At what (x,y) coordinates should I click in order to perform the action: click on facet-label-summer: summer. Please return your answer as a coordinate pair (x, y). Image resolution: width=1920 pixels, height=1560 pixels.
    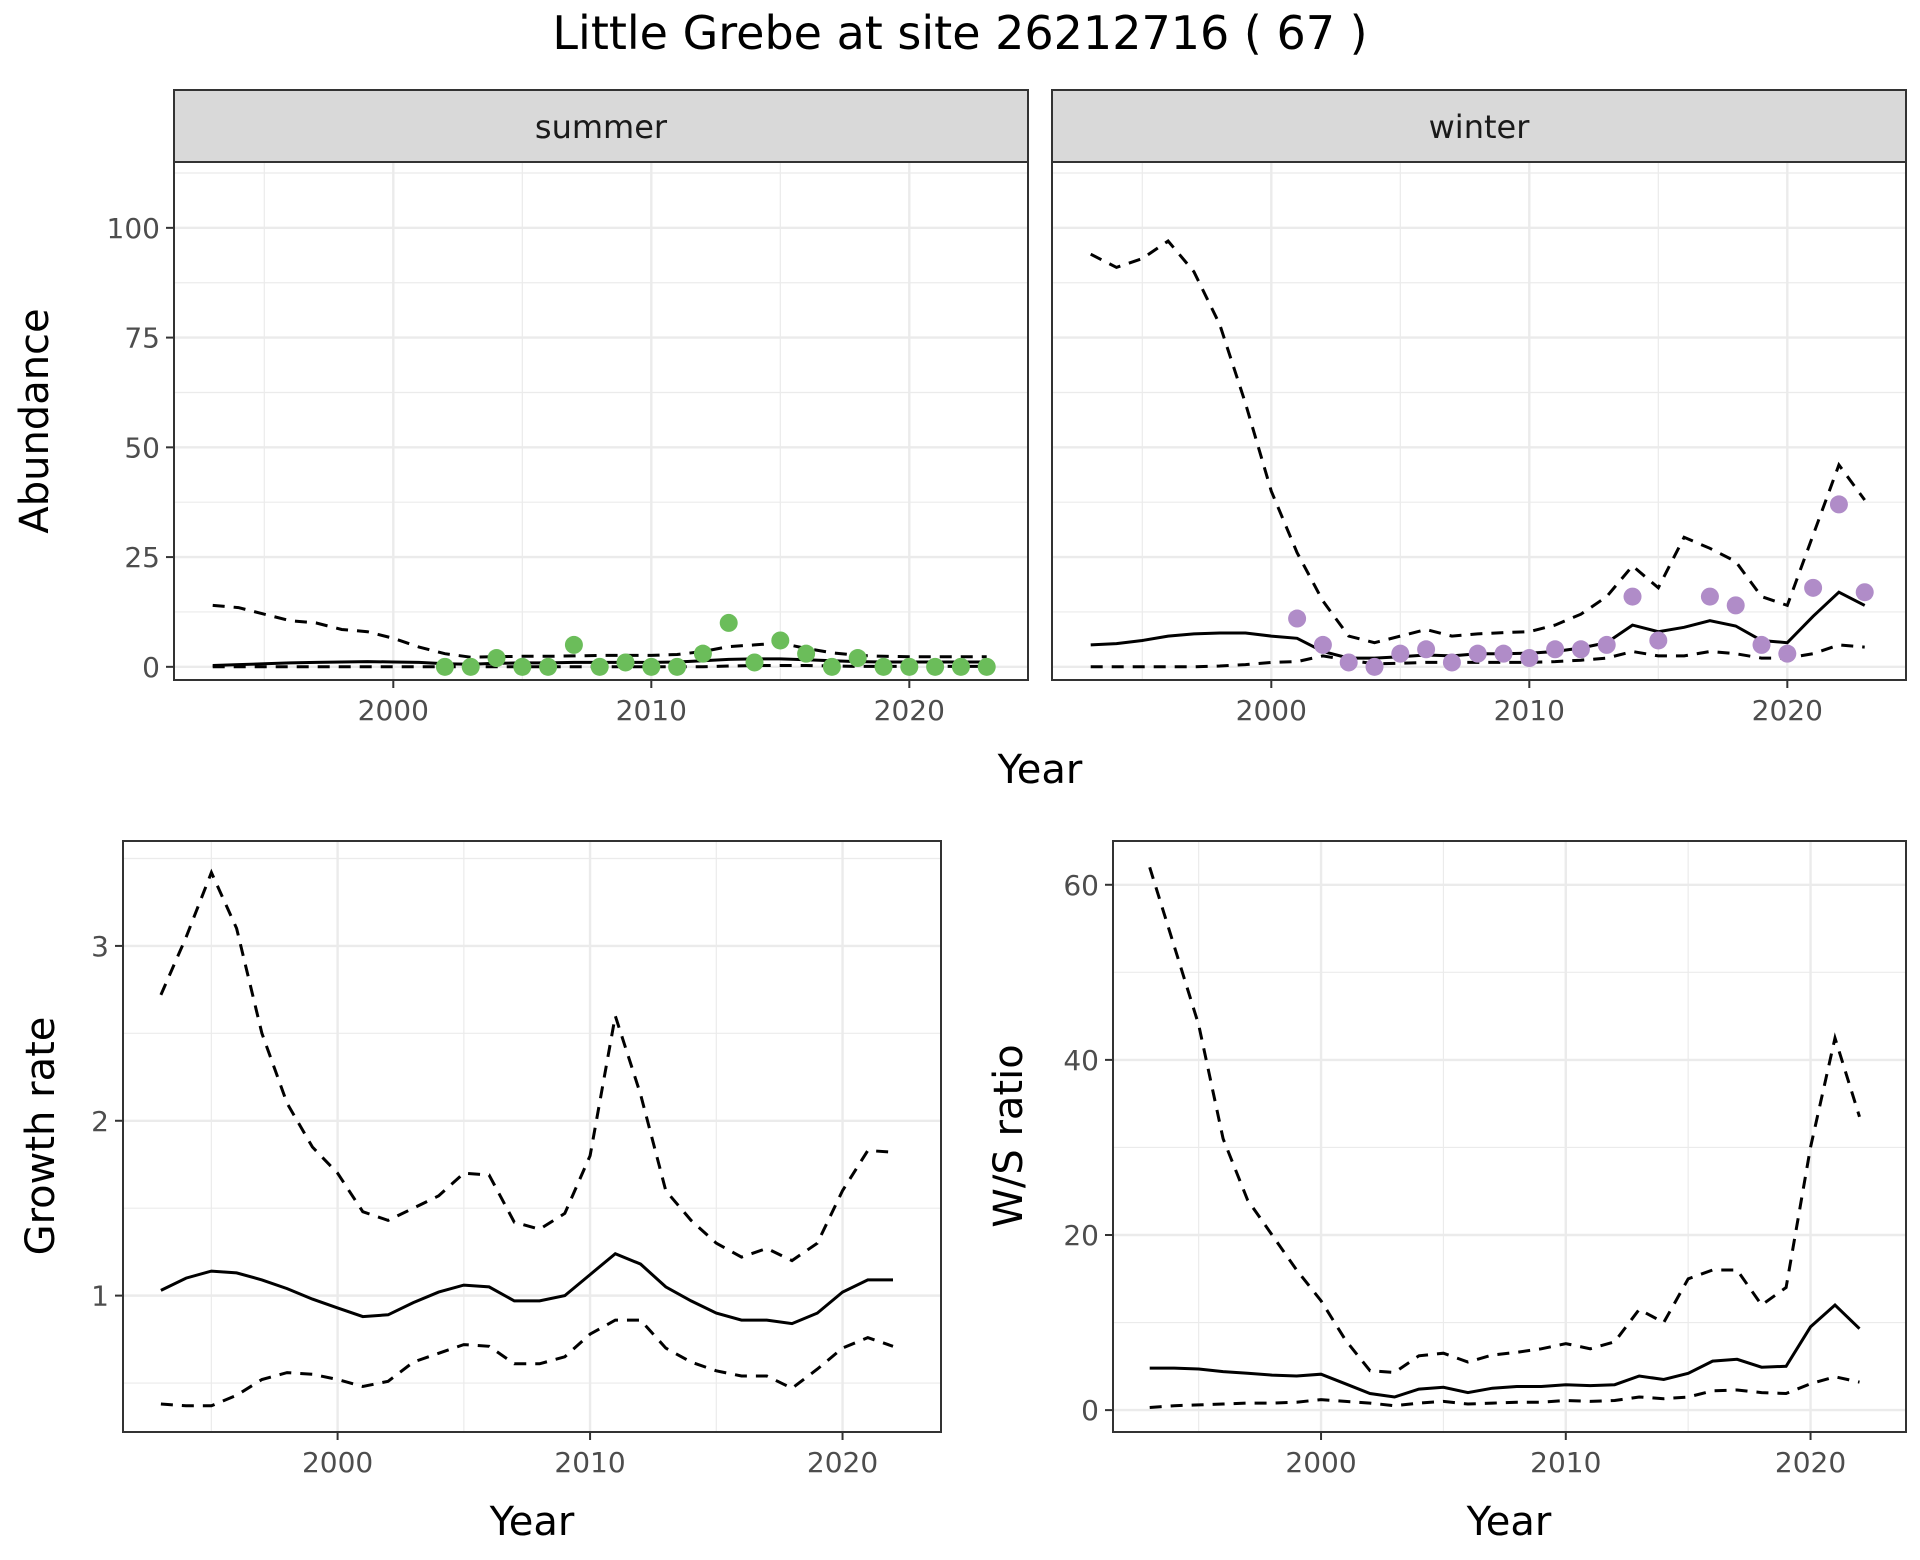
    Looking at the image, I should click on (601, 127).